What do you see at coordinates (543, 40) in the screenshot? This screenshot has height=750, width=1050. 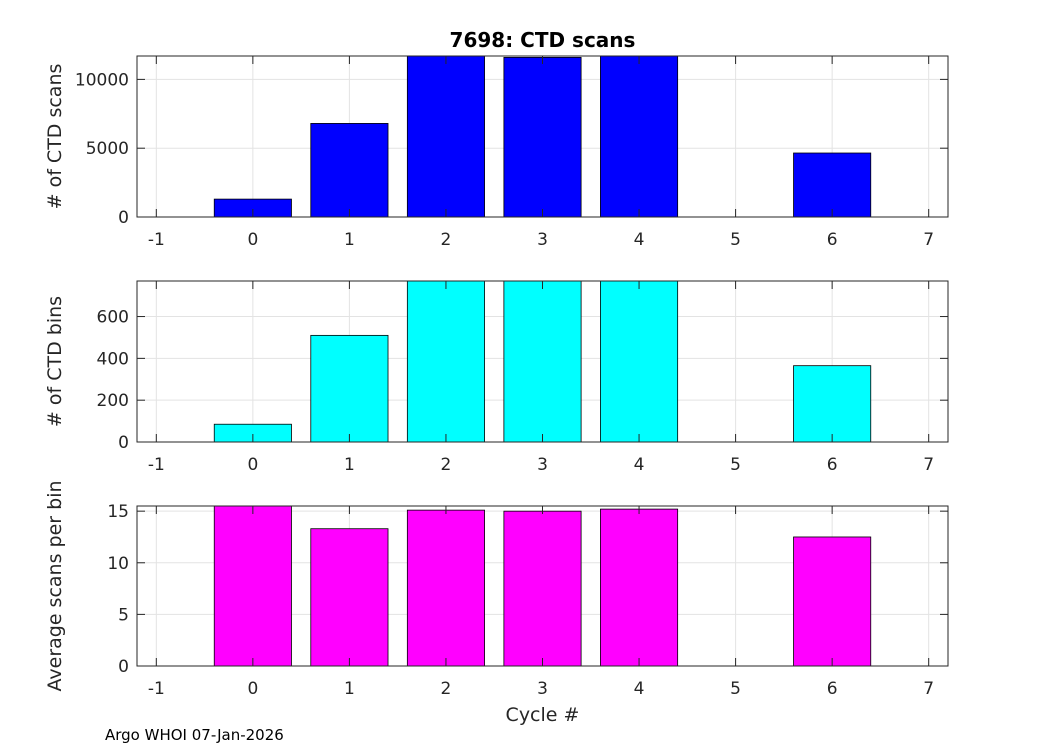 I see `chart-title: 7698: CTD scans` at bounding box center [543, 40].